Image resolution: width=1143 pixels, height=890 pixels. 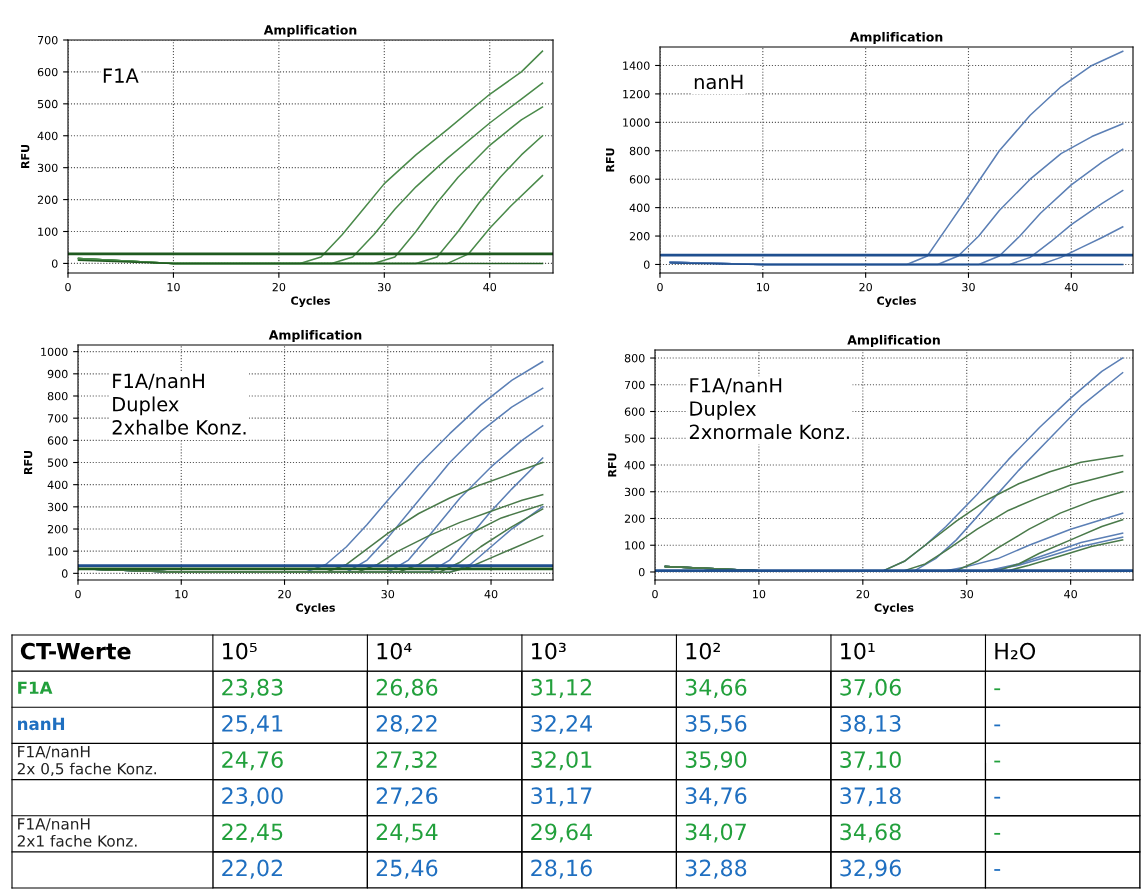 What do you see at coordinates (715, 833) in the screenshot?
I see `data-label: 34,07` at bounding box center [715, 833].